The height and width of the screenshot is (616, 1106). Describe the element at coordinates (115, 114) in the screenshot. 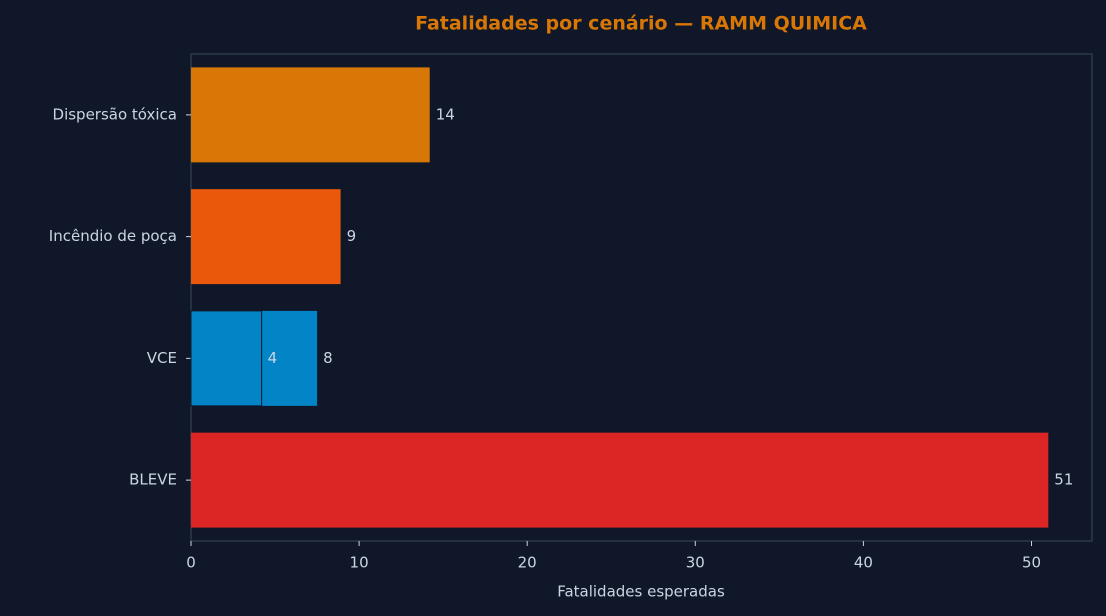

I see `y-tick-label: Dispersão tóxica` at that location.